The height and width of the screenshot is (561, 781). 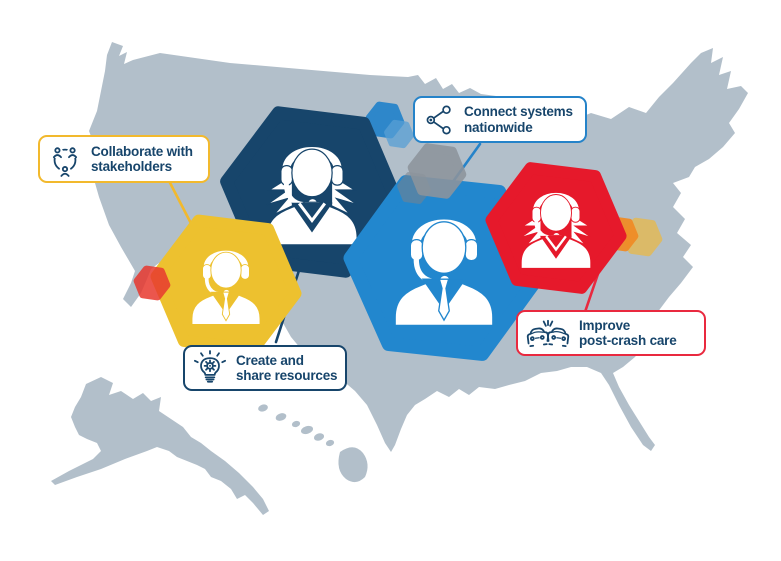 I want to click on car-crash-icon, so click(x=548, y=333).